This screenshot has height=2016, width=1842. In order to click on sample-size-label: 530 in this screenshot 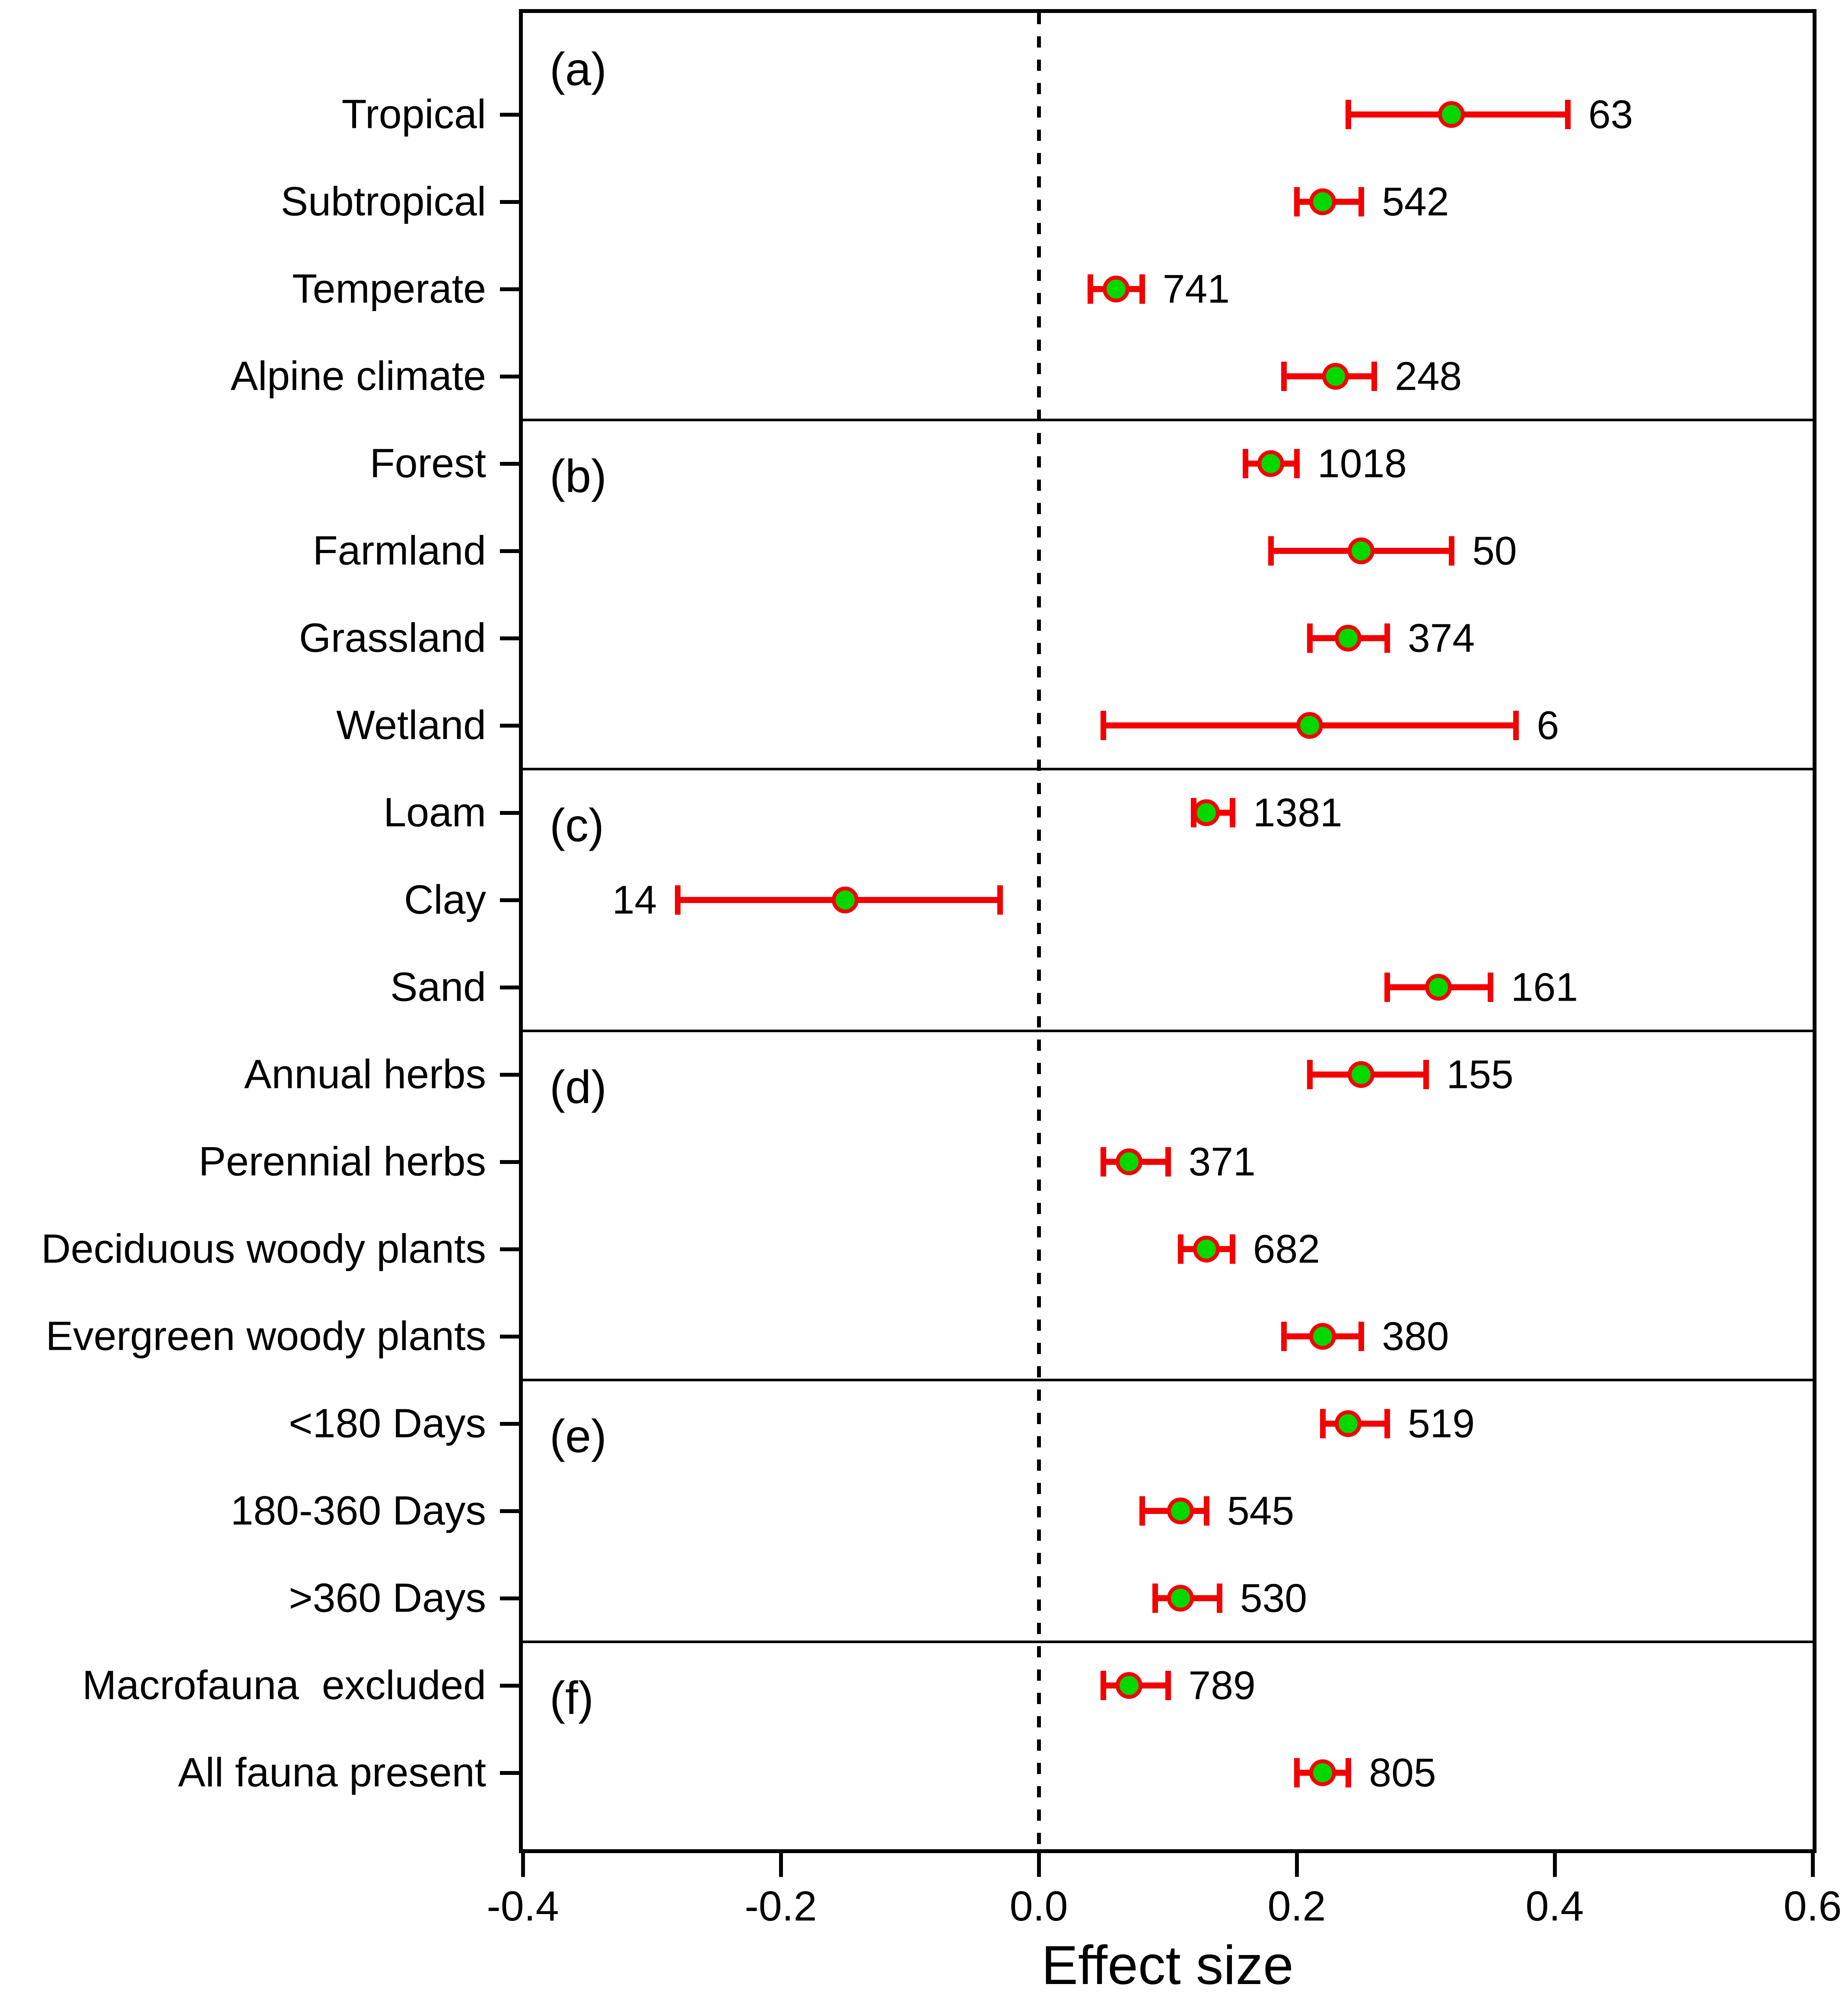, I will do `click(1274, 1598)`.